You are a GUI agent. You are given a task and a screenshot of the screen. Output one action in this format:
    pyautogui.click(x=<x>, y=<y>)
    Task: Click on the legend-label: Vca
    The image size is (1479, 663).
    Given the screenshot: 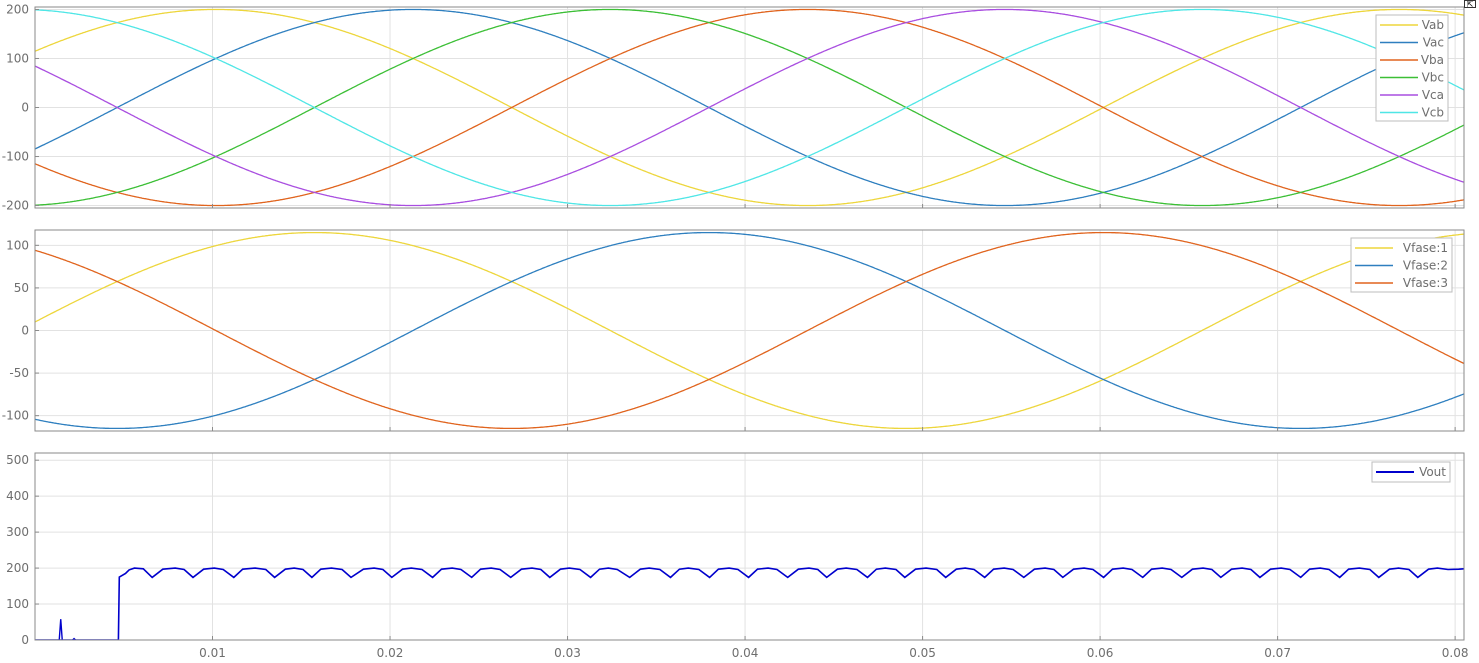 What is the action you would take?
    pyautogui.click(x=1433, y=95)
    